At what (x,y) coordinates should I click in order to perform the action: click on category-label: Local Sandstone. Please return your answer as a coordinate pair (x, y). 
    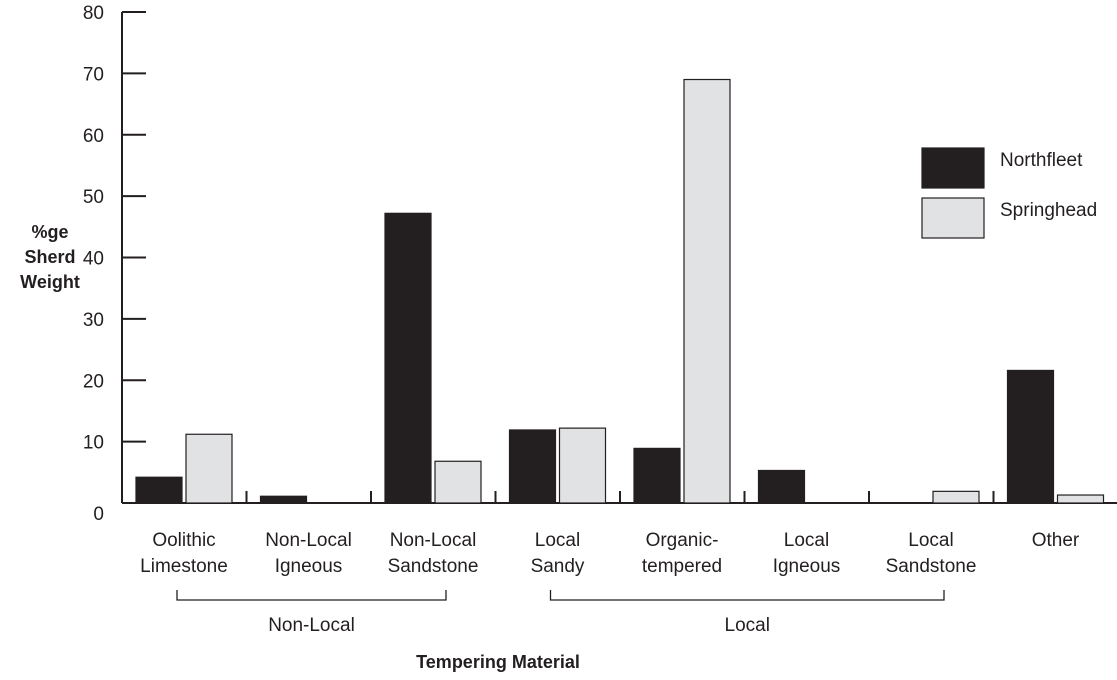
    Looking at the image, I should click on (931, 553).